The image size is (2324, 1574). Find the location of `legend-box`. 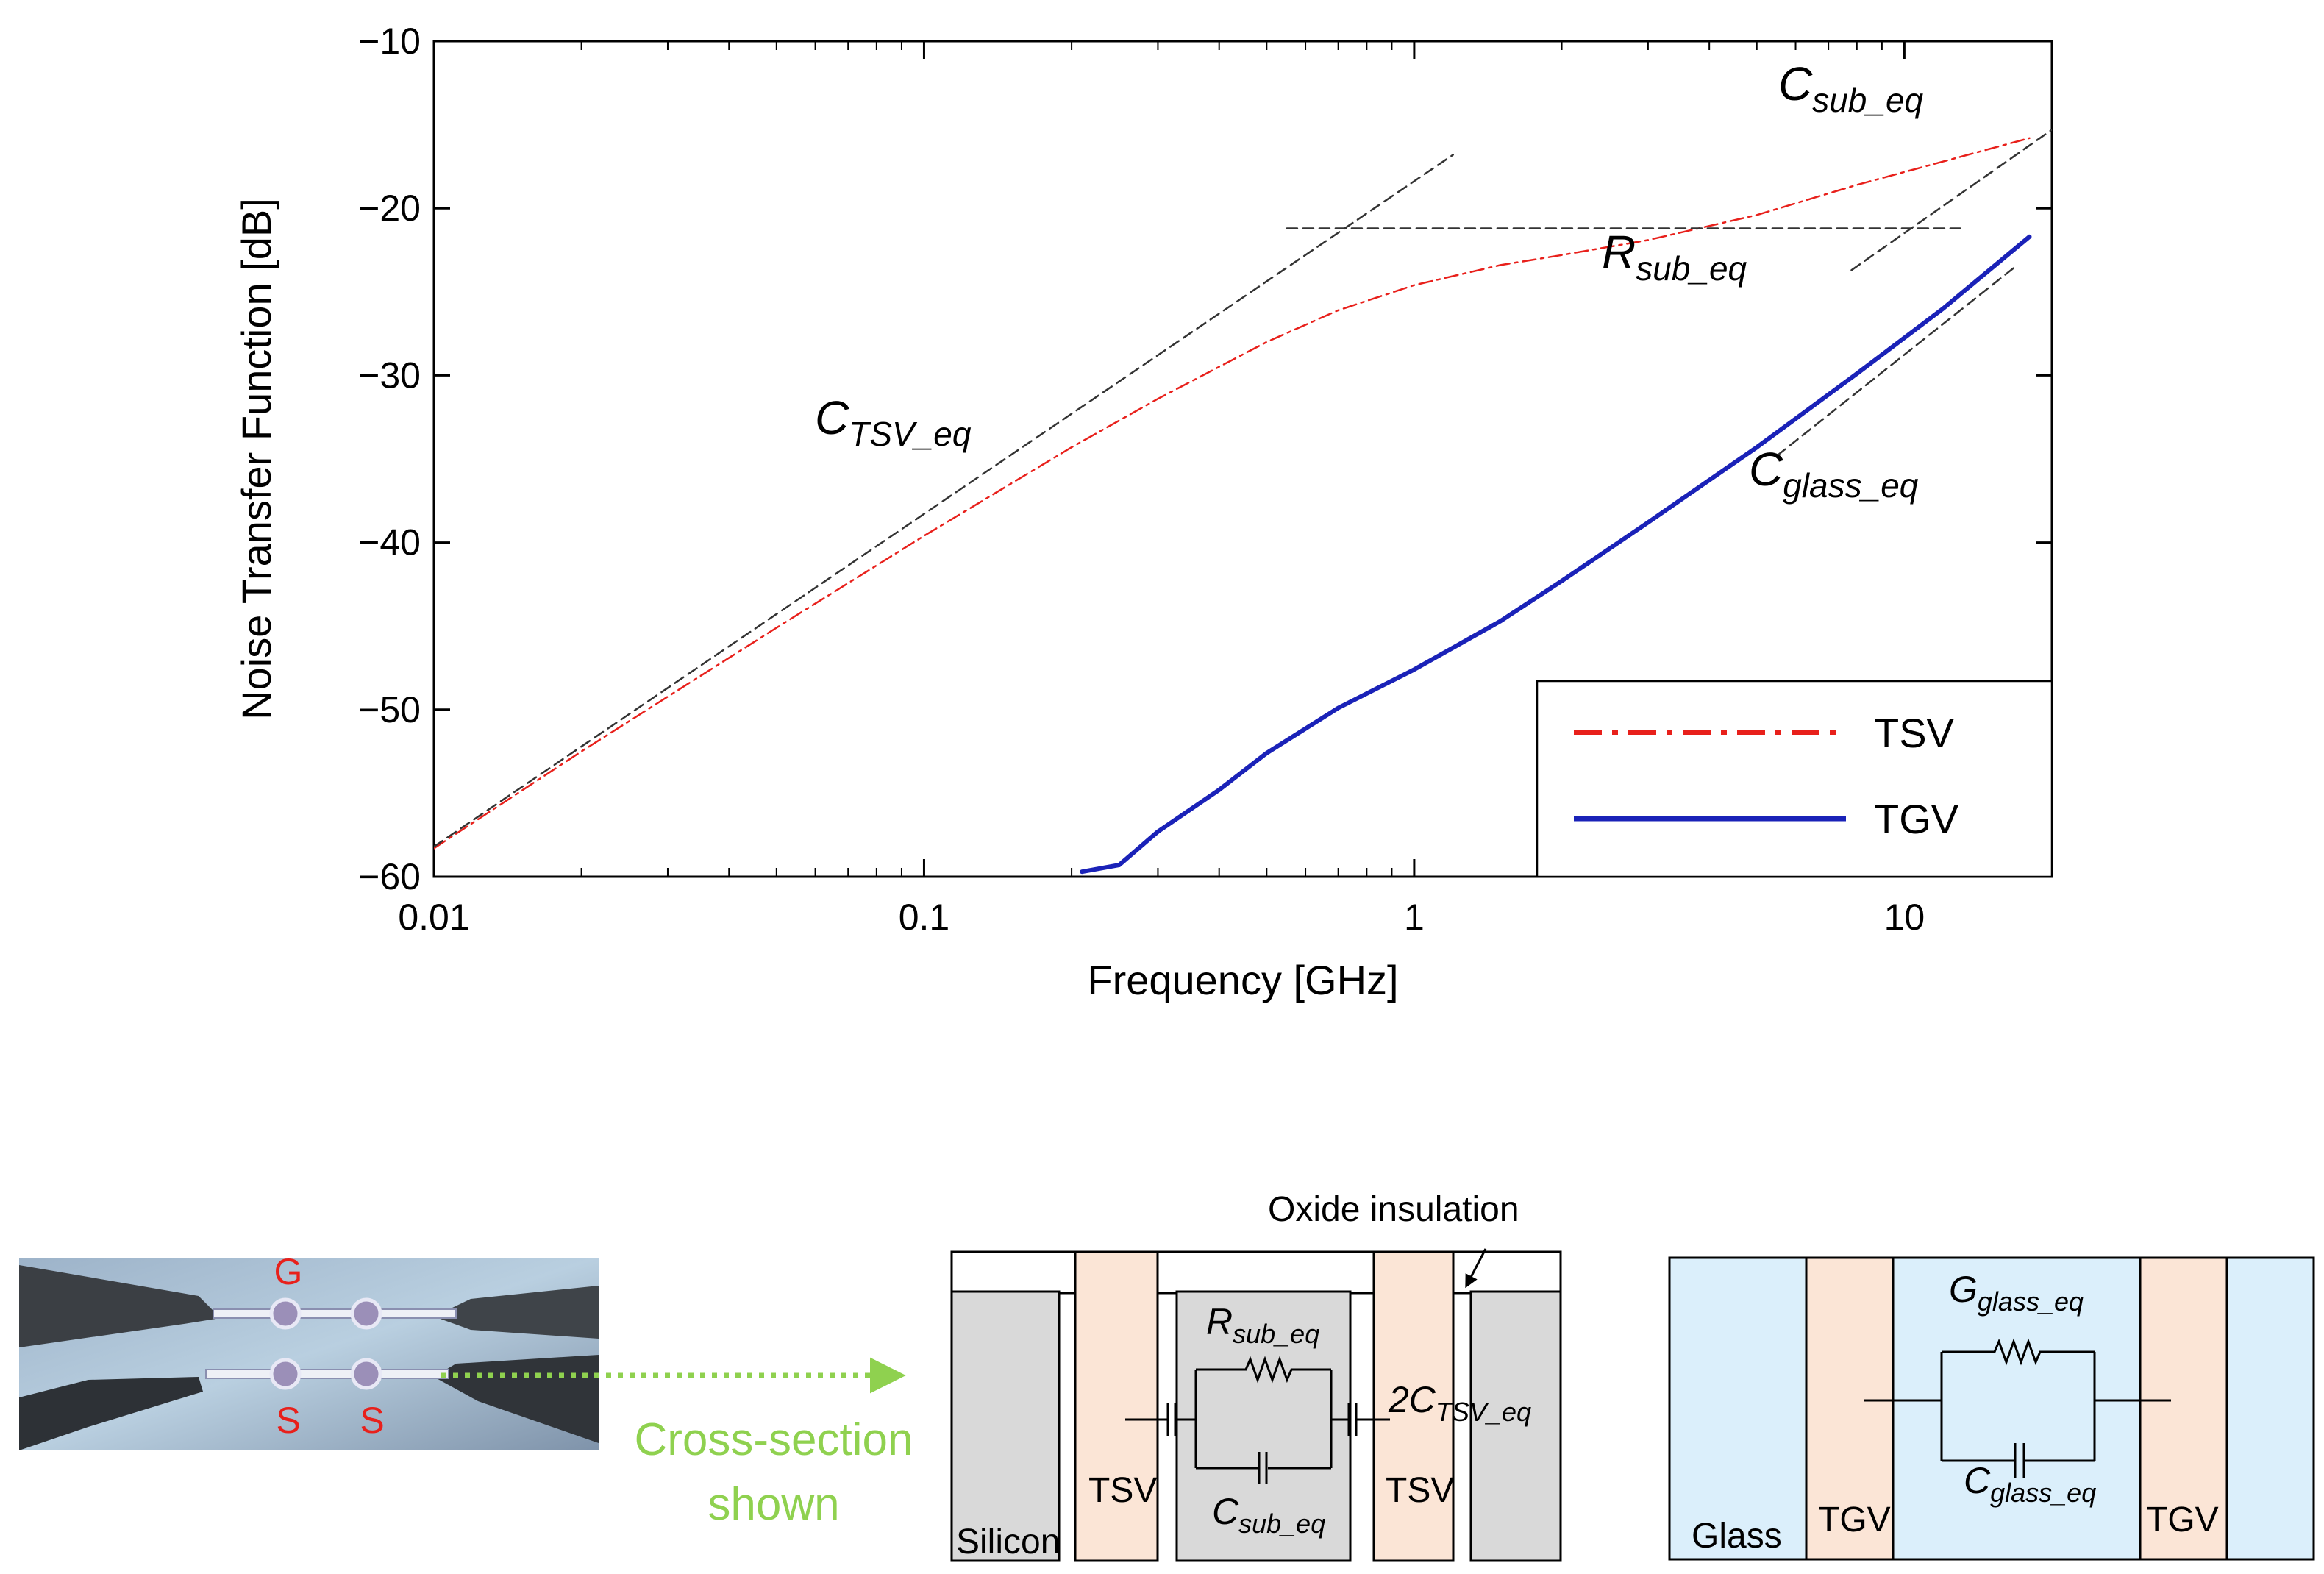

legend-box is located at coordinates (1794, 779).